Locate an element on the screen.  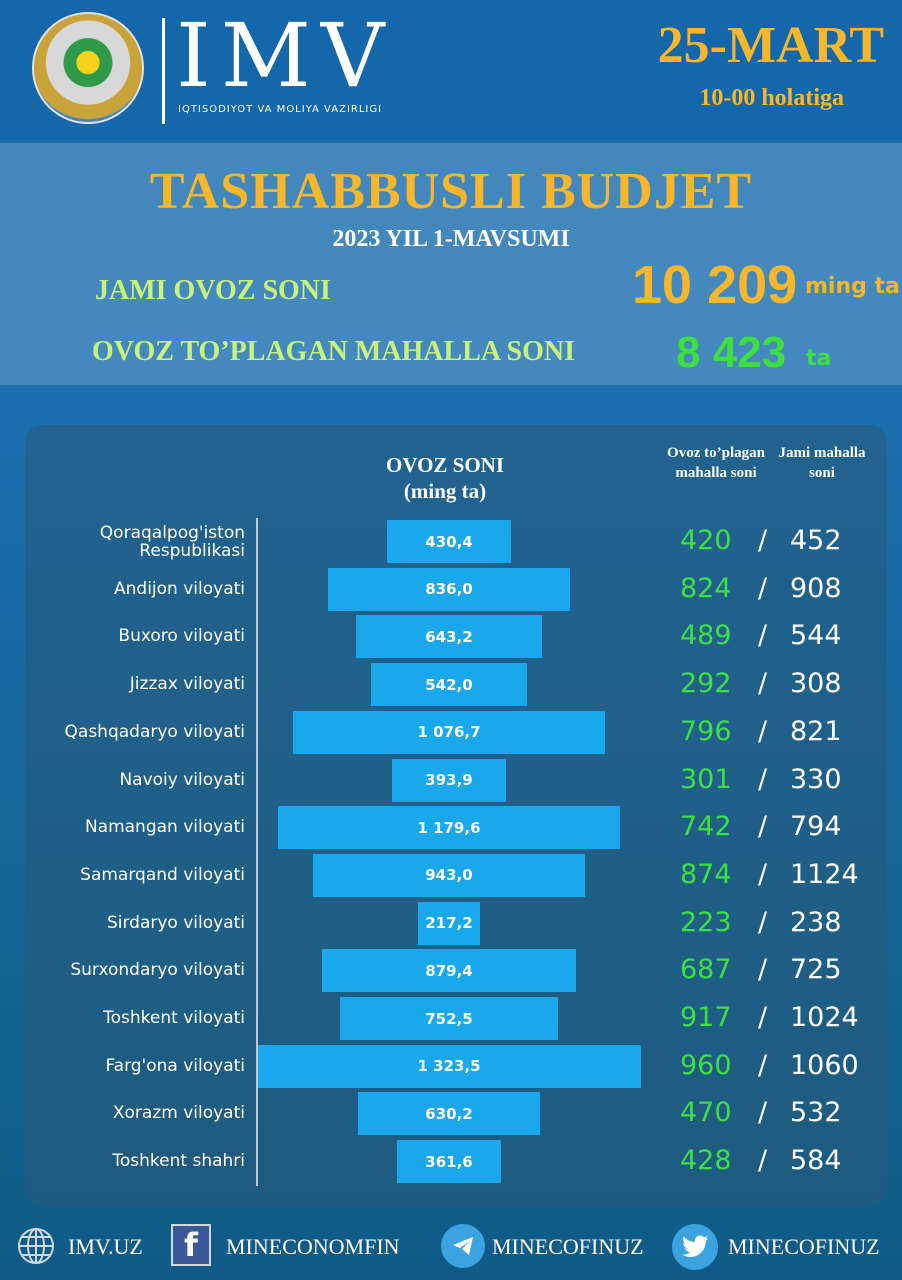
region-label: Toshkent viloyati is located at coordinates (174, 1018).